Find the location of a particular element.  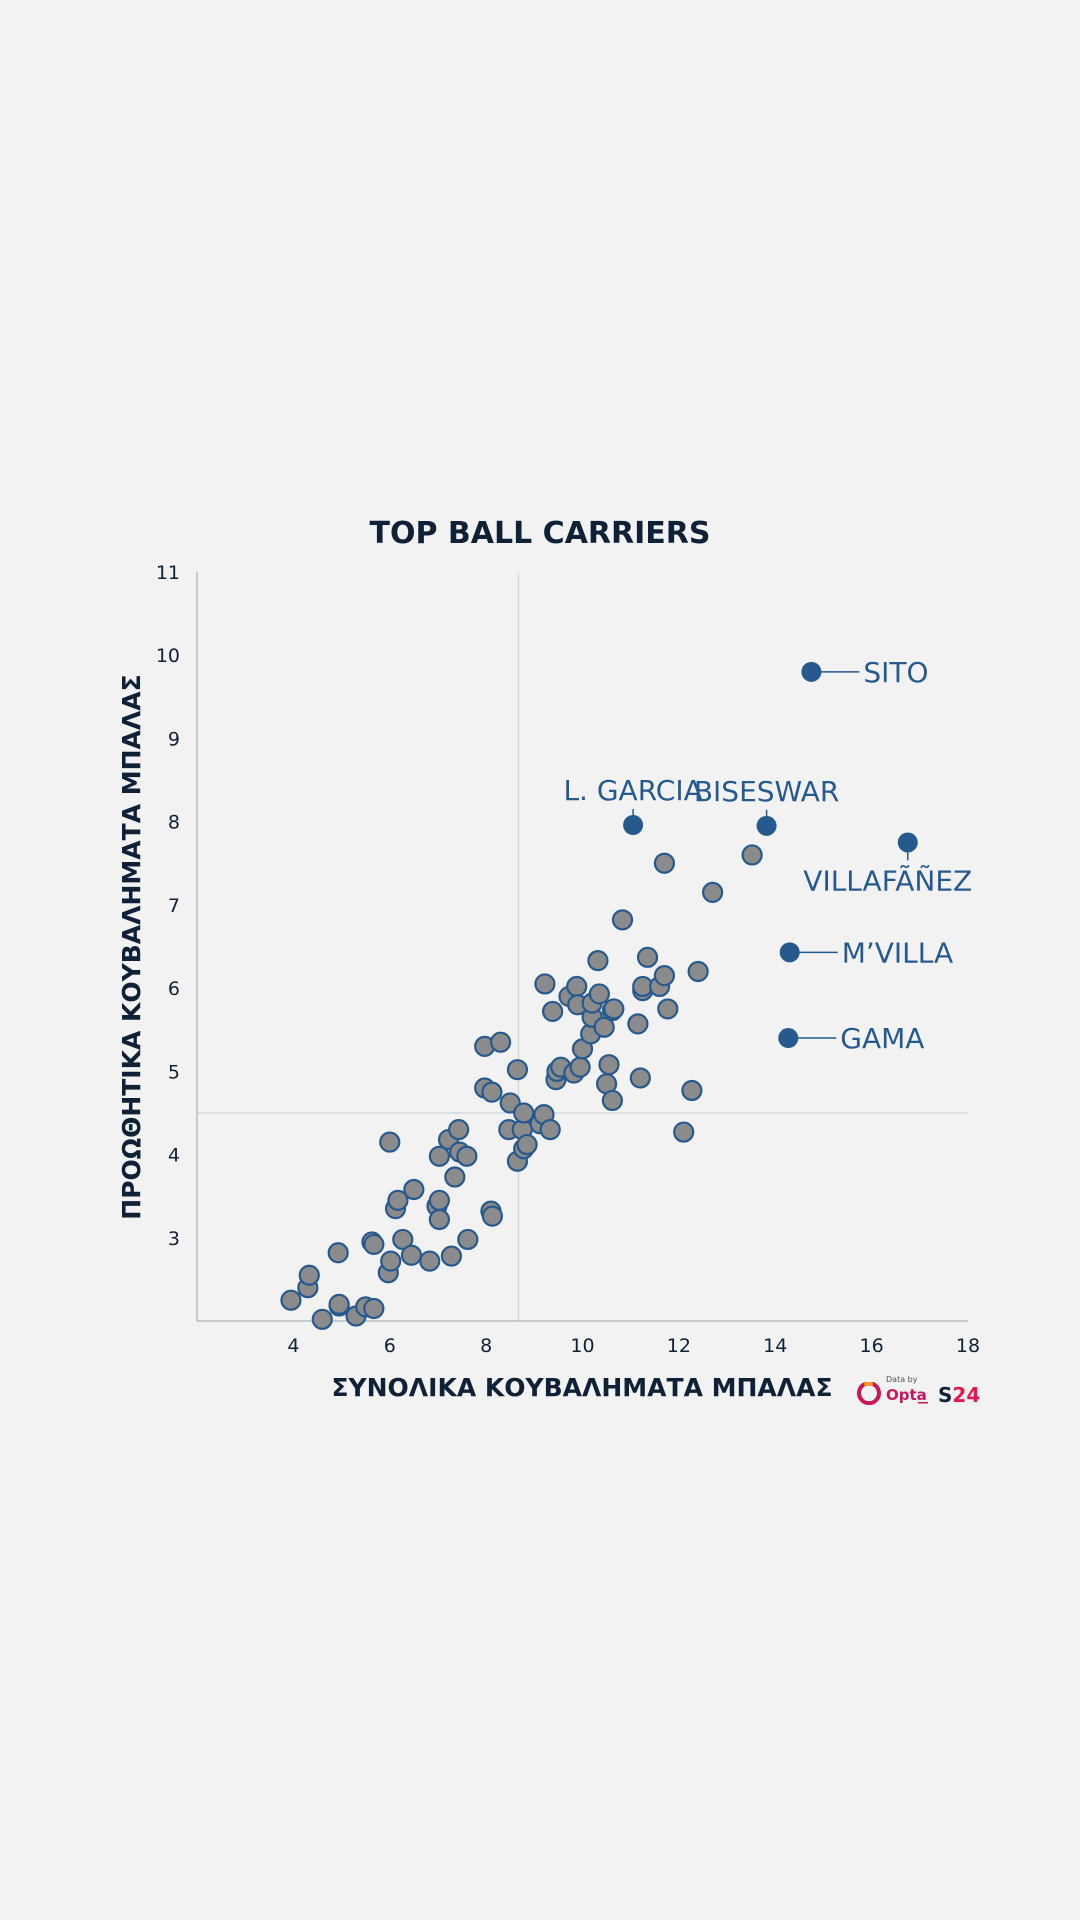

x-tick-label: 12 is located at coordinates (679, 1346).